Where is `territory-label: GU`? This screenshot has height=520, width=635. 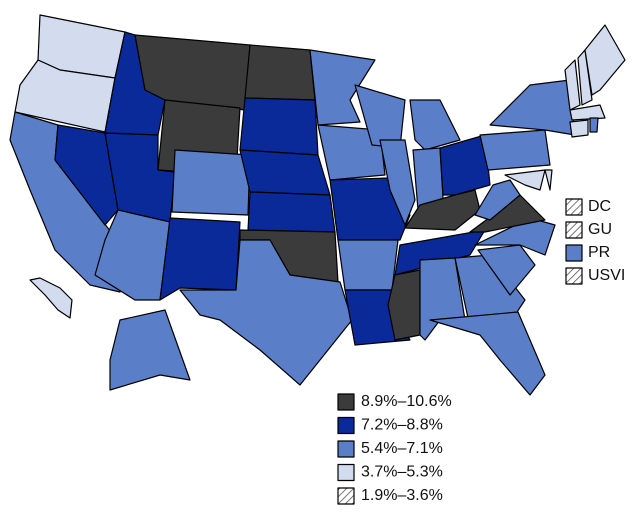
territory-label: GU is located at coordinates (600, 229).